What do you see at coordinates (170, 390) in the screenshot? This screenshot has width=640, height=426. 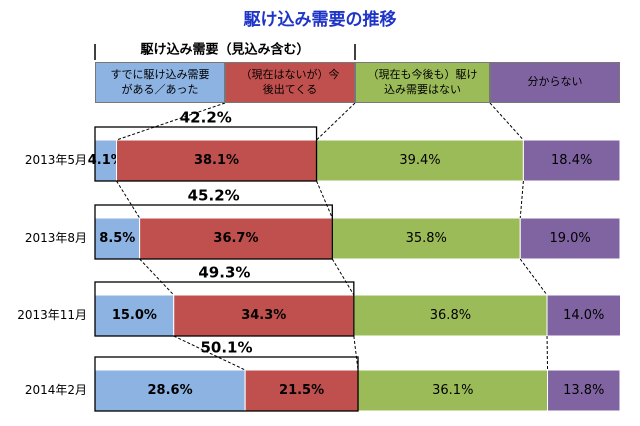 I see `value-label: 28.6%` at bounding box center [170, 390].